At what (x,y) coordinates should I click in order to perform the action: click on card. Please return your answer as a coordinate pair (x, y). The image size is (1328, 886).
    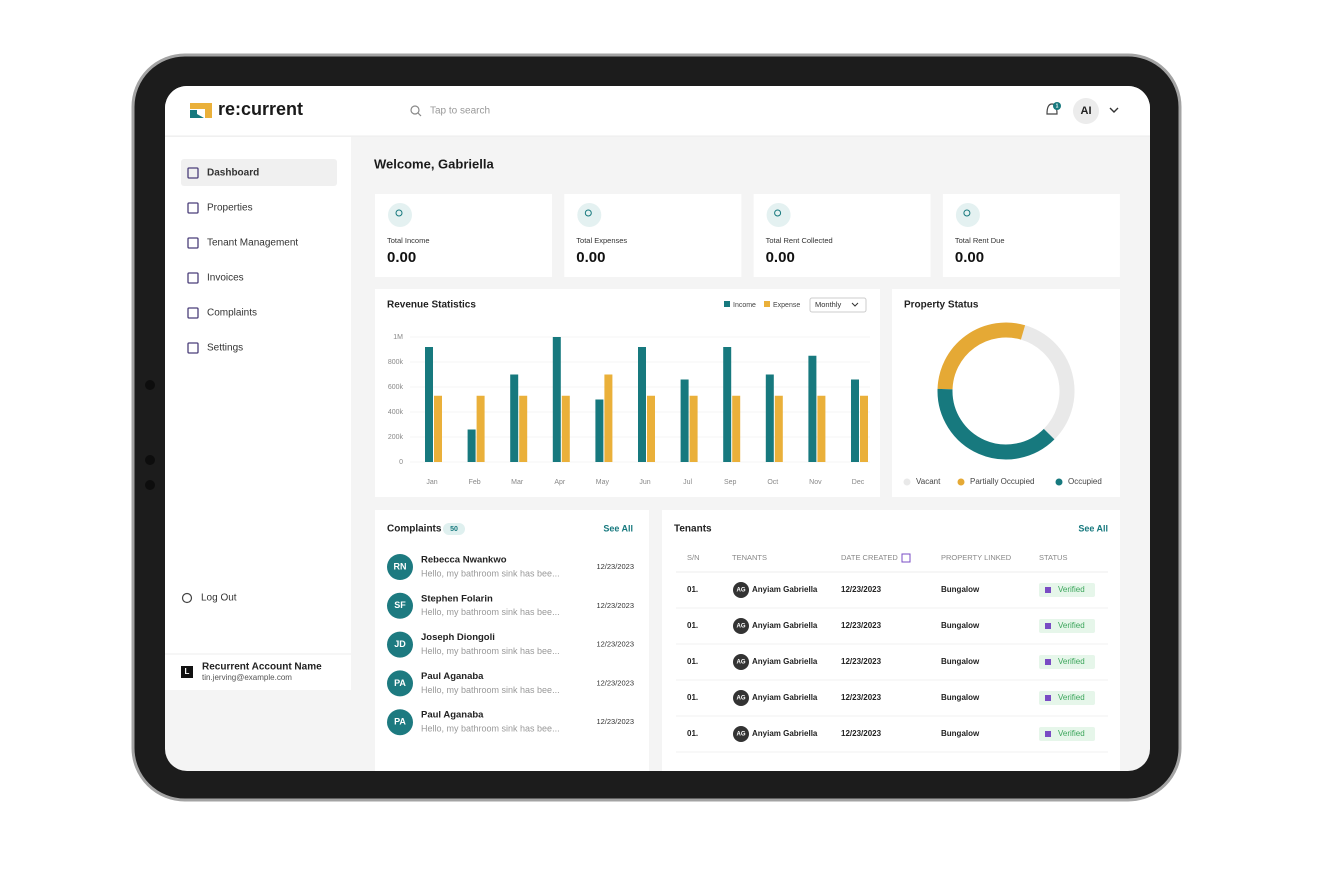
    Looking at the image, I should click on (1006, 393).